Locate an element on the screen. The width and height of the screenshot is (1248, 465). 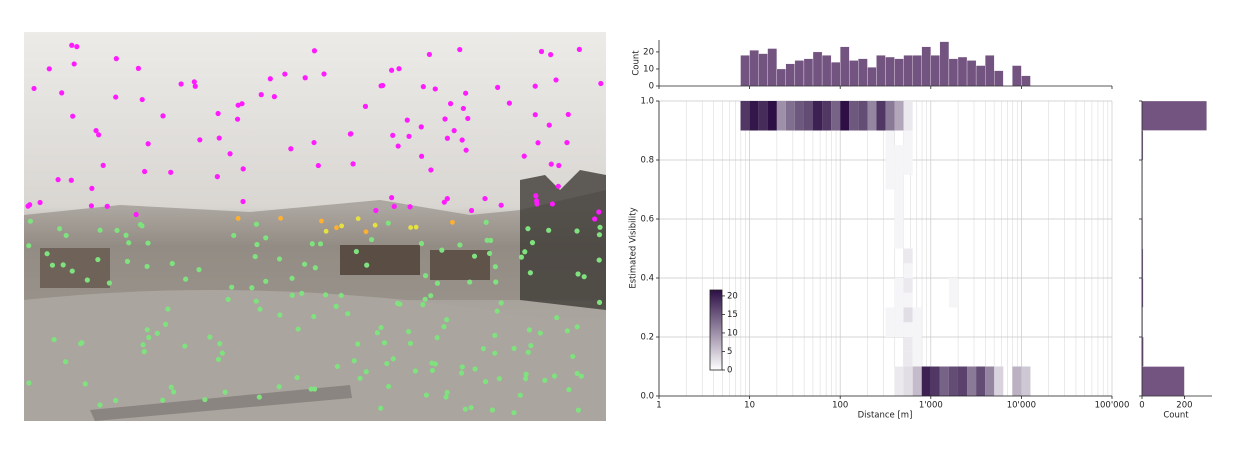
colorbar-tick-label: 0 is located at coordinates (729, 371).